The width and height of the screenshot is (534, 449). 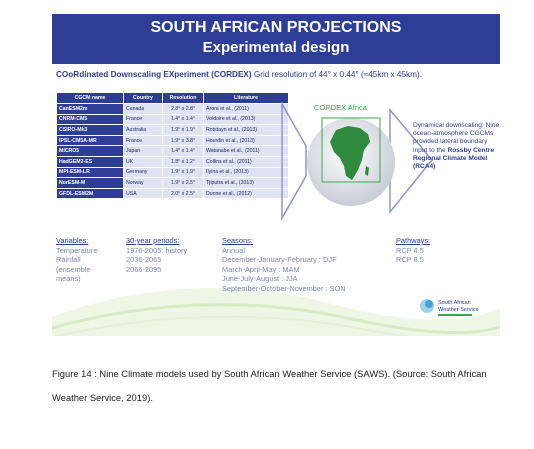 What do you see at coordinates (234, 250) in the screenshot?
I see `season-item: Annual` at bounding box center [234, 250].